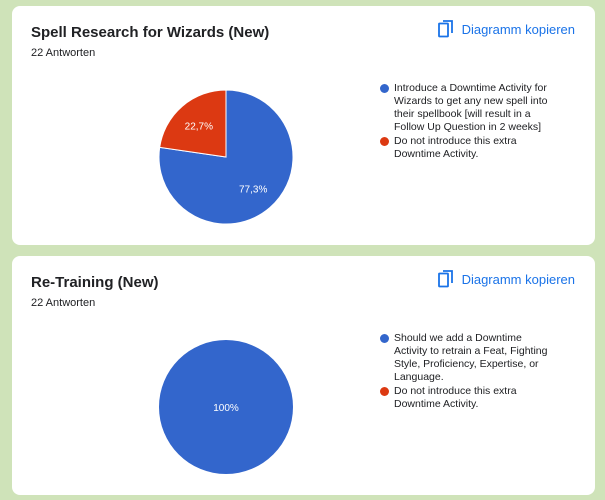  Describe the element at coordinates (95, 282) in the screenshot. I see `card-title: Re-Training (New)` at that location.